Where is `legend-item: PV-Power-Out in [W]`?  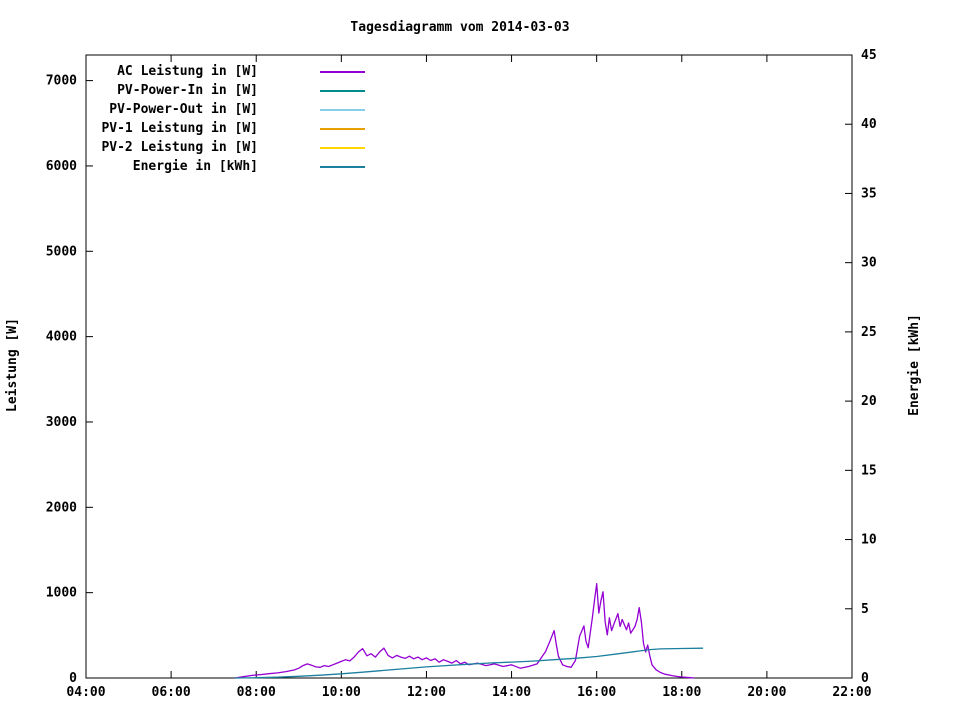
legend-item: PV-Power-Out in [W] is located at coordinates (227, 109).